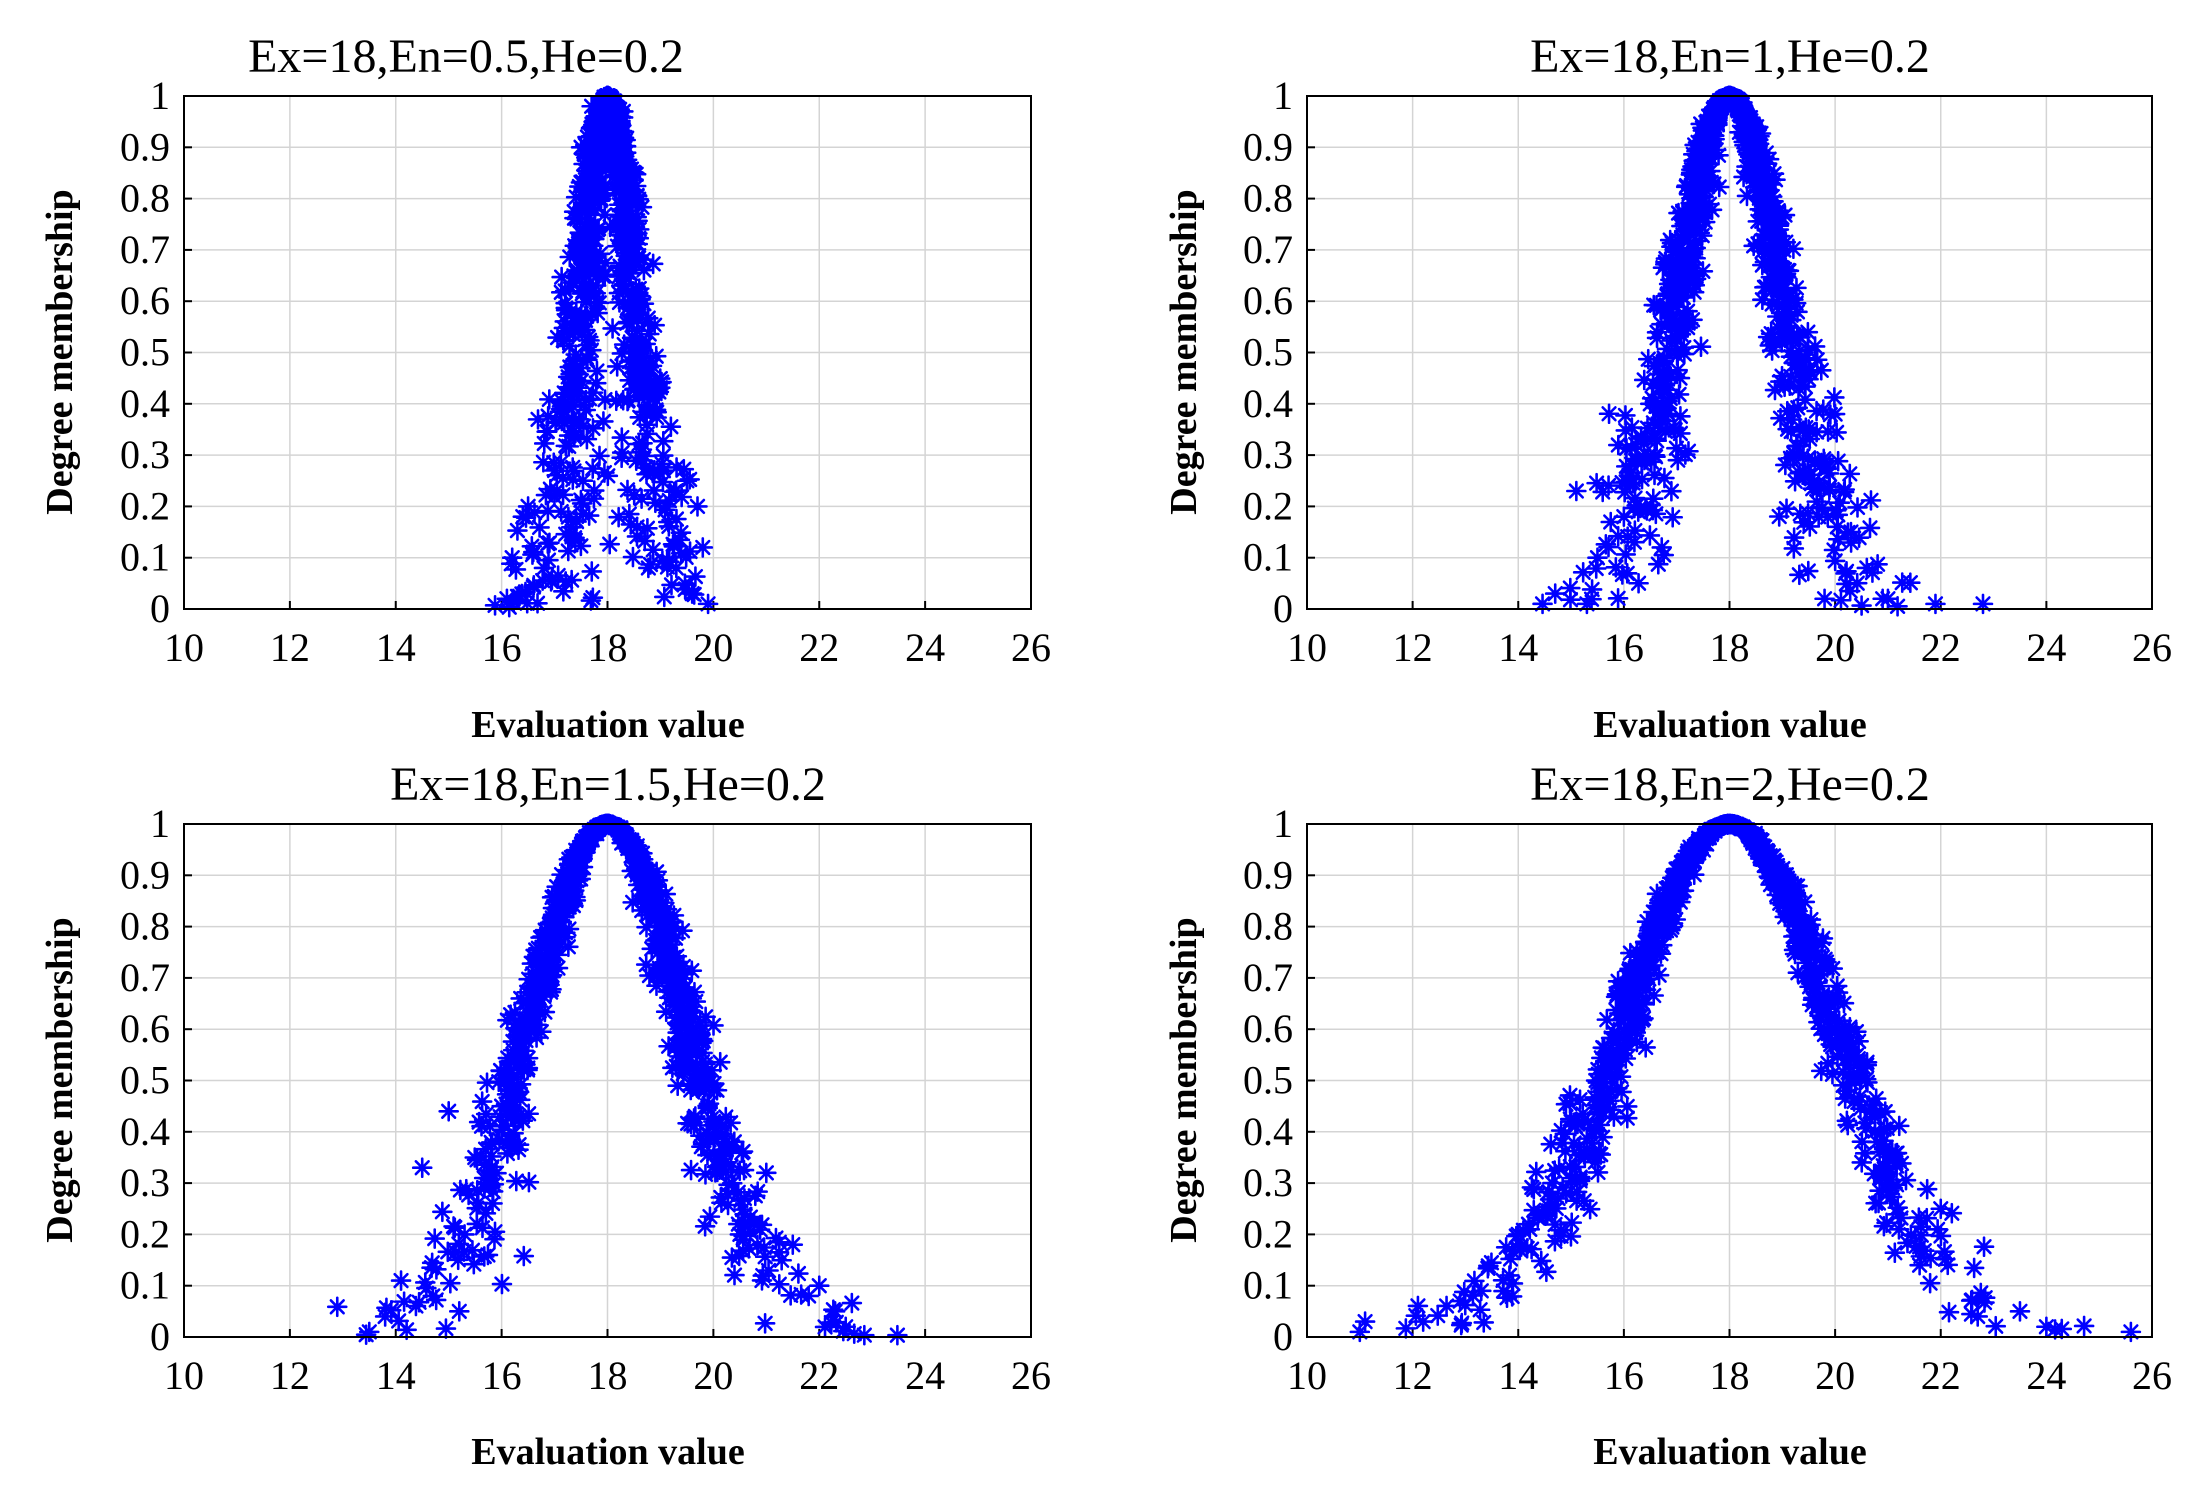  Describe the element at coordinates (1941, 647) in the screenshot. I see `x-tick-label: 22` at that location.